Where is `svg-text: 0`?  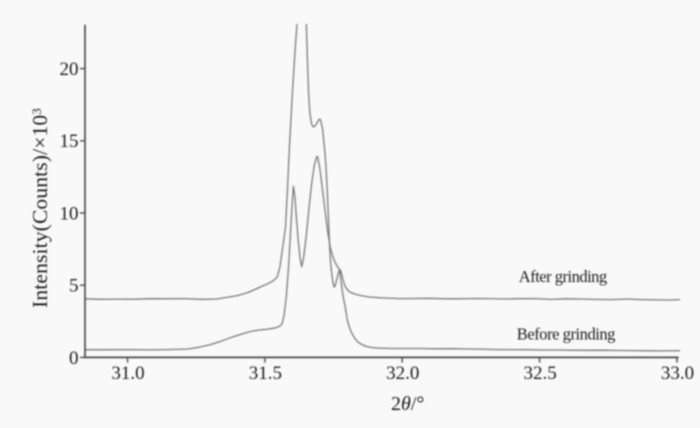 svg-text: 0 is located at coordinates (74, 358).